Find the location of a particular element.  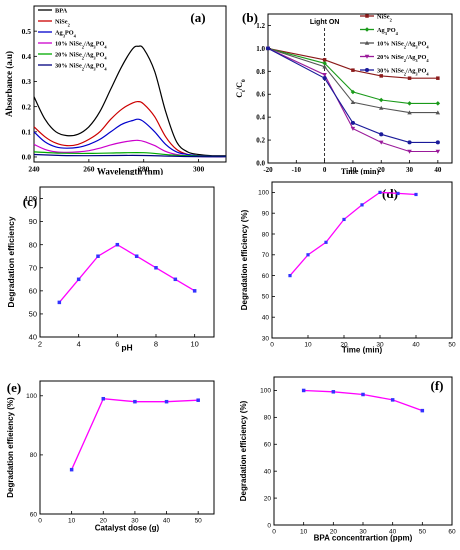

y-tick-label: 70 is located at coordinates (33, 267).